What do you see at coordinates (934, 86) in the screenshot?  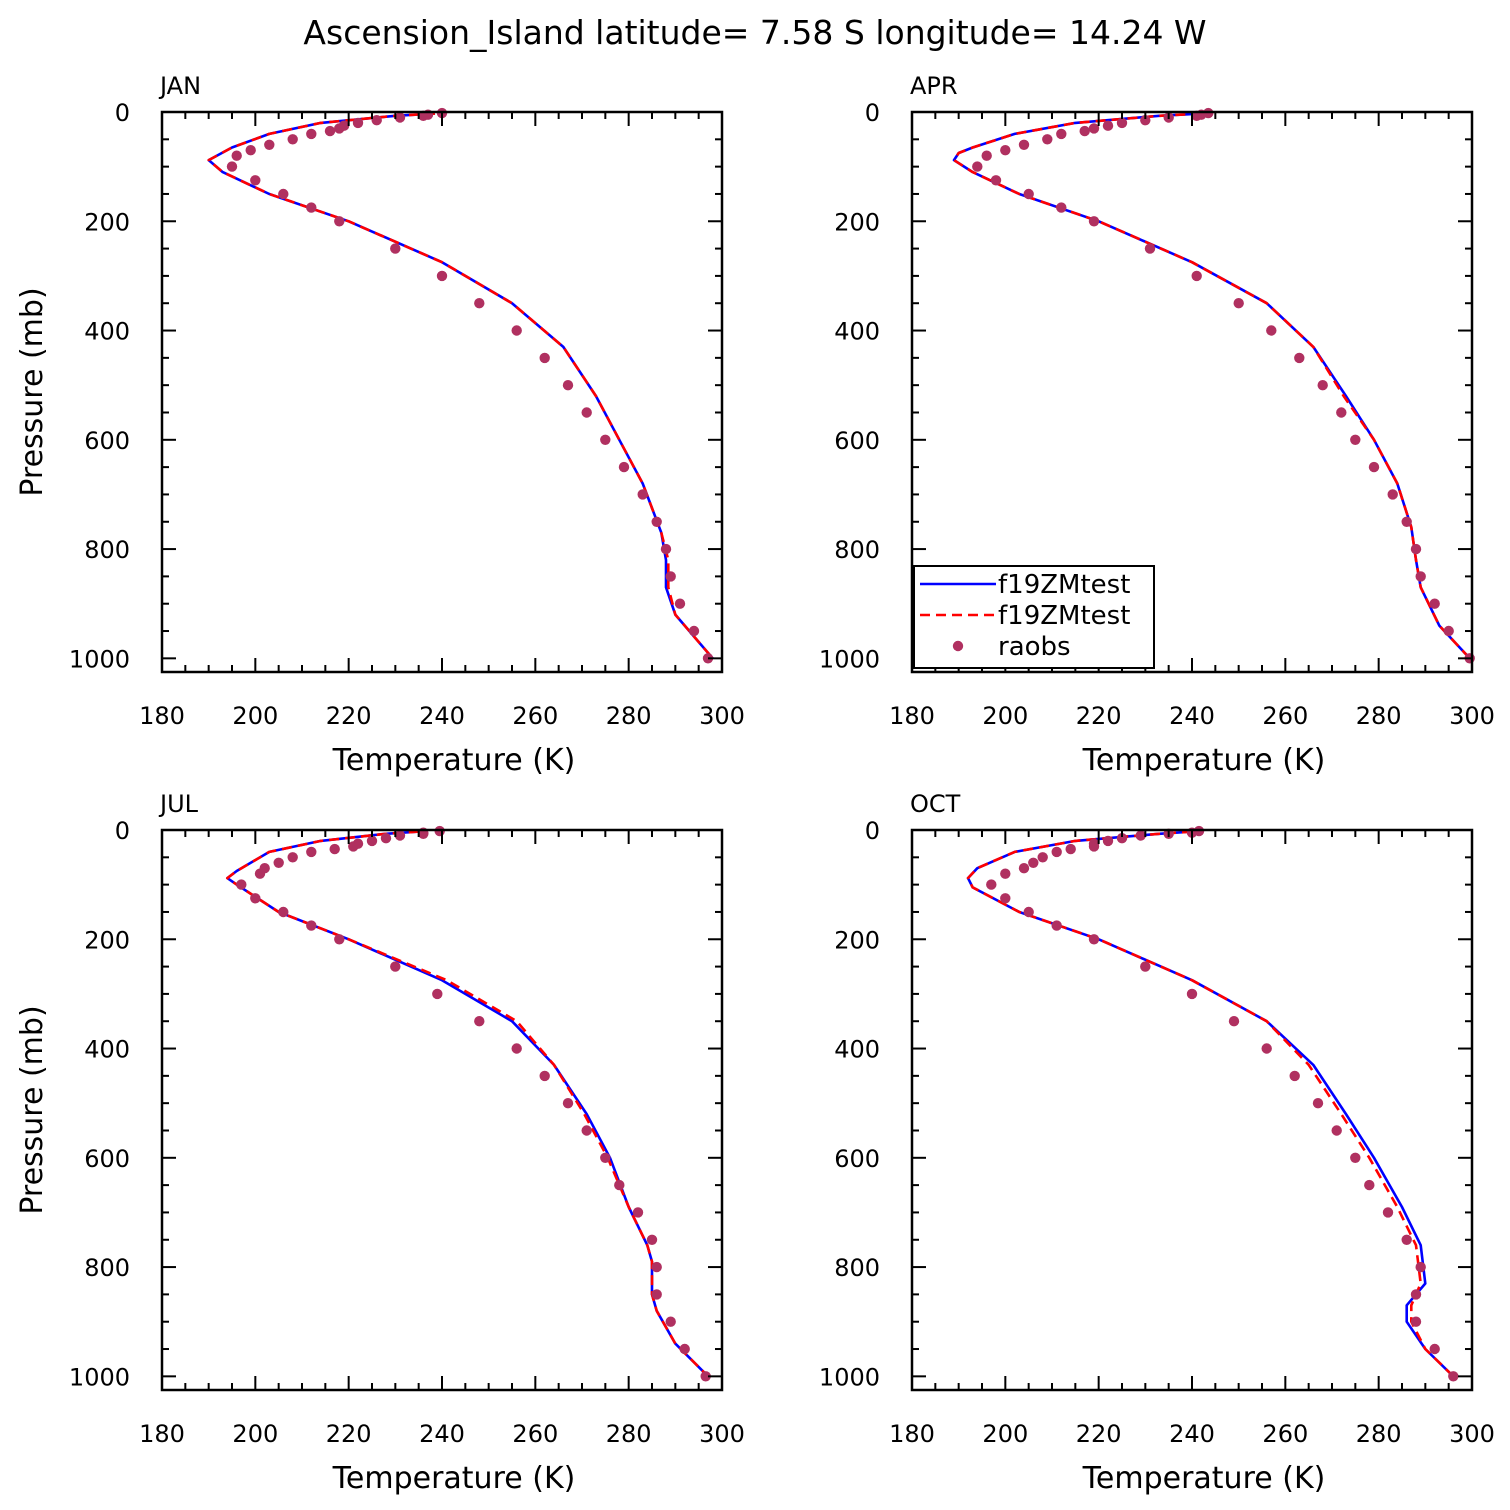 I see `panel-label: APR` at bounding box center [934, 86].